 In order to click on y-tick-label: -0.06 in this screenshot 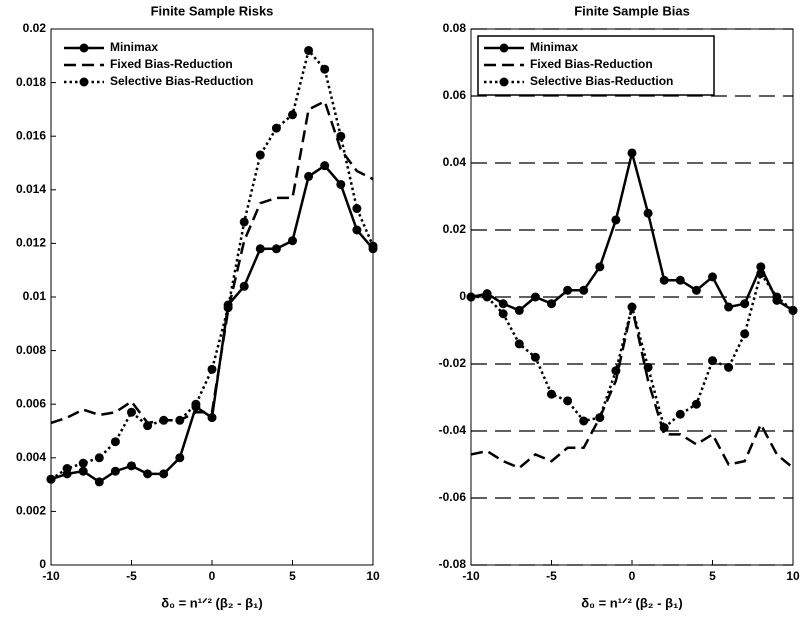, I will do `click(453, 497)`.